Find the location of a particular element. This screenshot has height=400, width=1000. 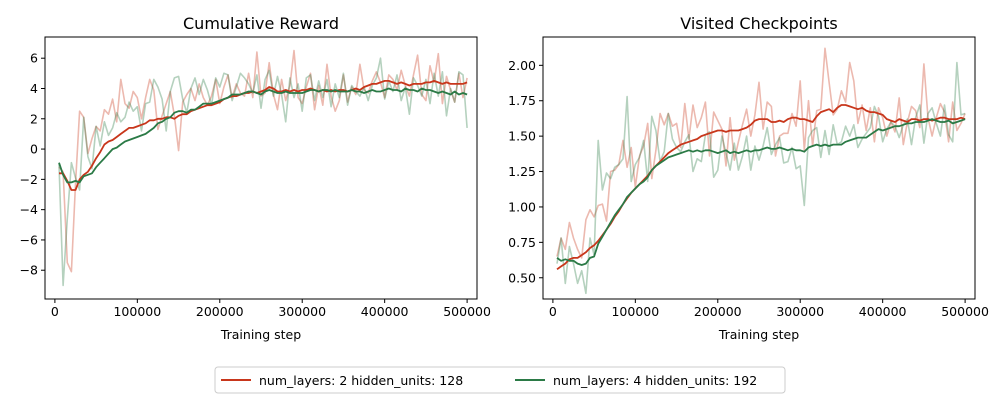

y-tick-label: 0.75 is located at coordinates (522, 242).